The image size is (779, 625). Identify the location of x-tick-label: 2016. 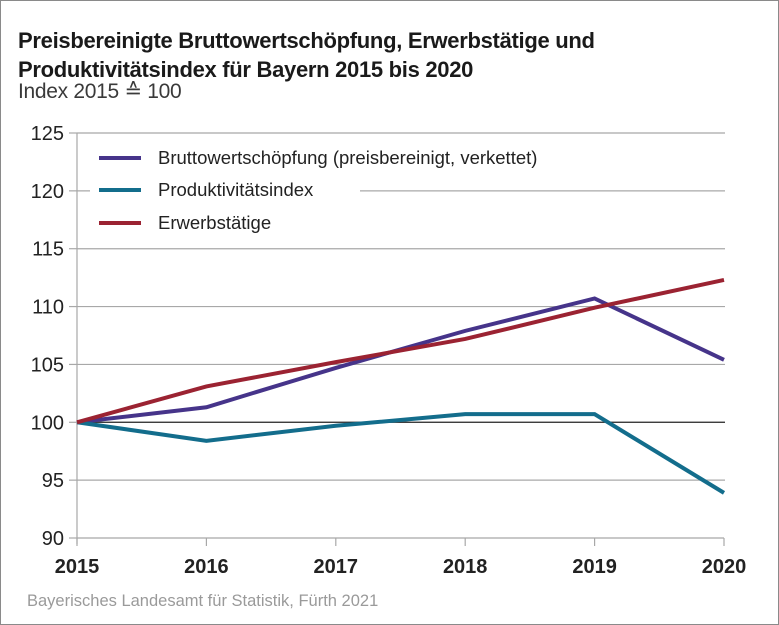
(206, 567).